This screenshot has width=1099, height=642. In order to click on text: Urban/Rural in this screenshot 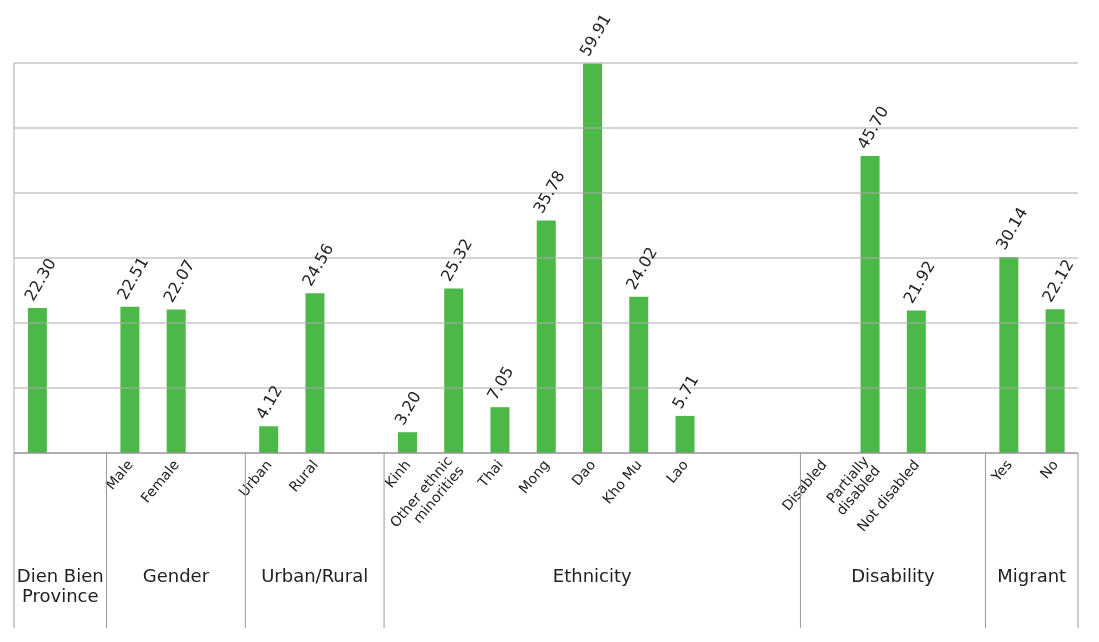, I will do `click(315, 575)`.